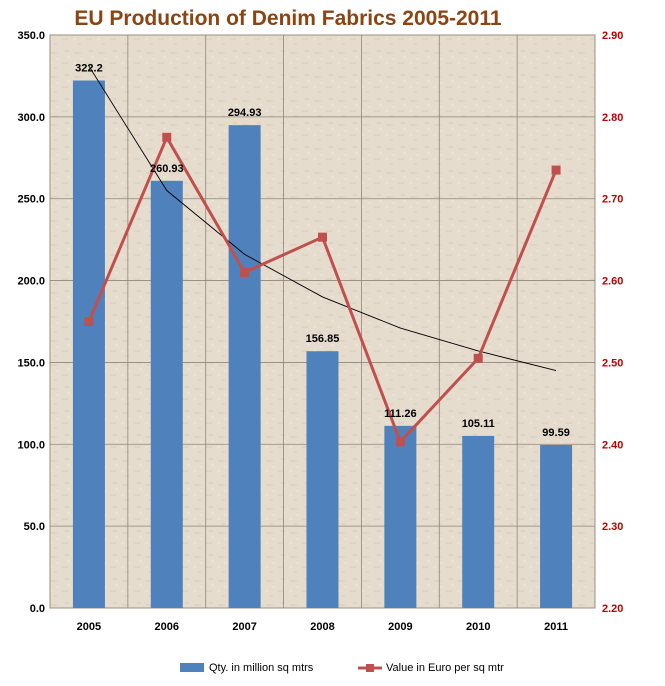 The image size is (665, 686). I want to click on x-tick-label: 2010, so click(478, 627).